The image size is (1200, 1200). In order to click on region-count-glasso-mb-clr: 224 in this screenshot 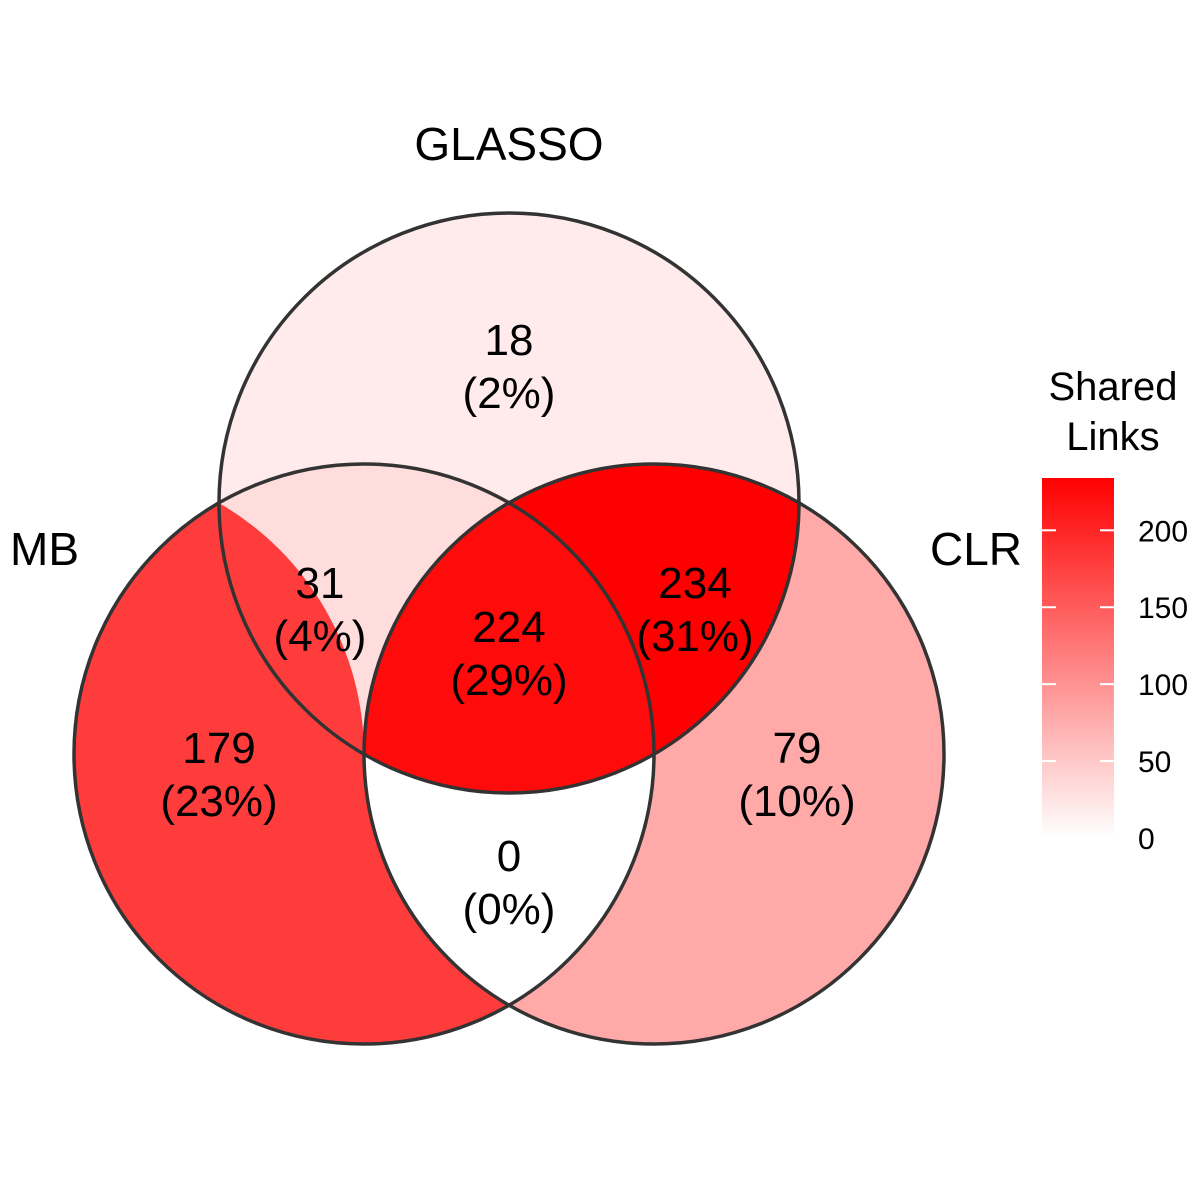, I will do `click(508, 627)`.